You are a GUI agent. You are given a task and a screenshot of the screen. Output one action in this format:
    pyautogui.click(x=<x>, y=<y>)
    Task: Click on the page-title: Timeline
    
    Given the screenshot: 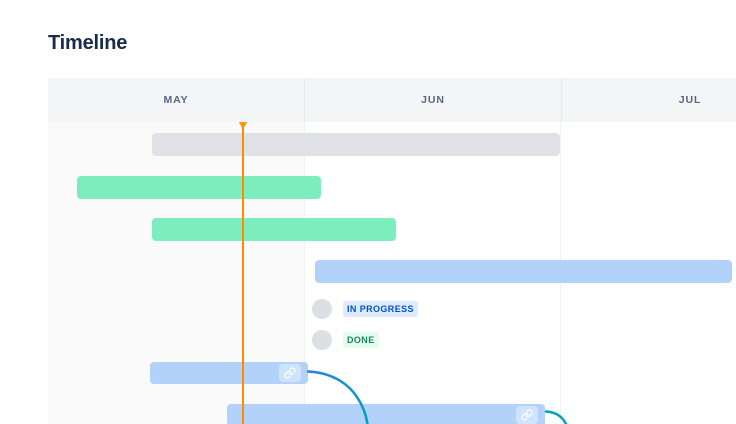 What is the action you would take?
    pyautogui.click(x=88, y=43)
    